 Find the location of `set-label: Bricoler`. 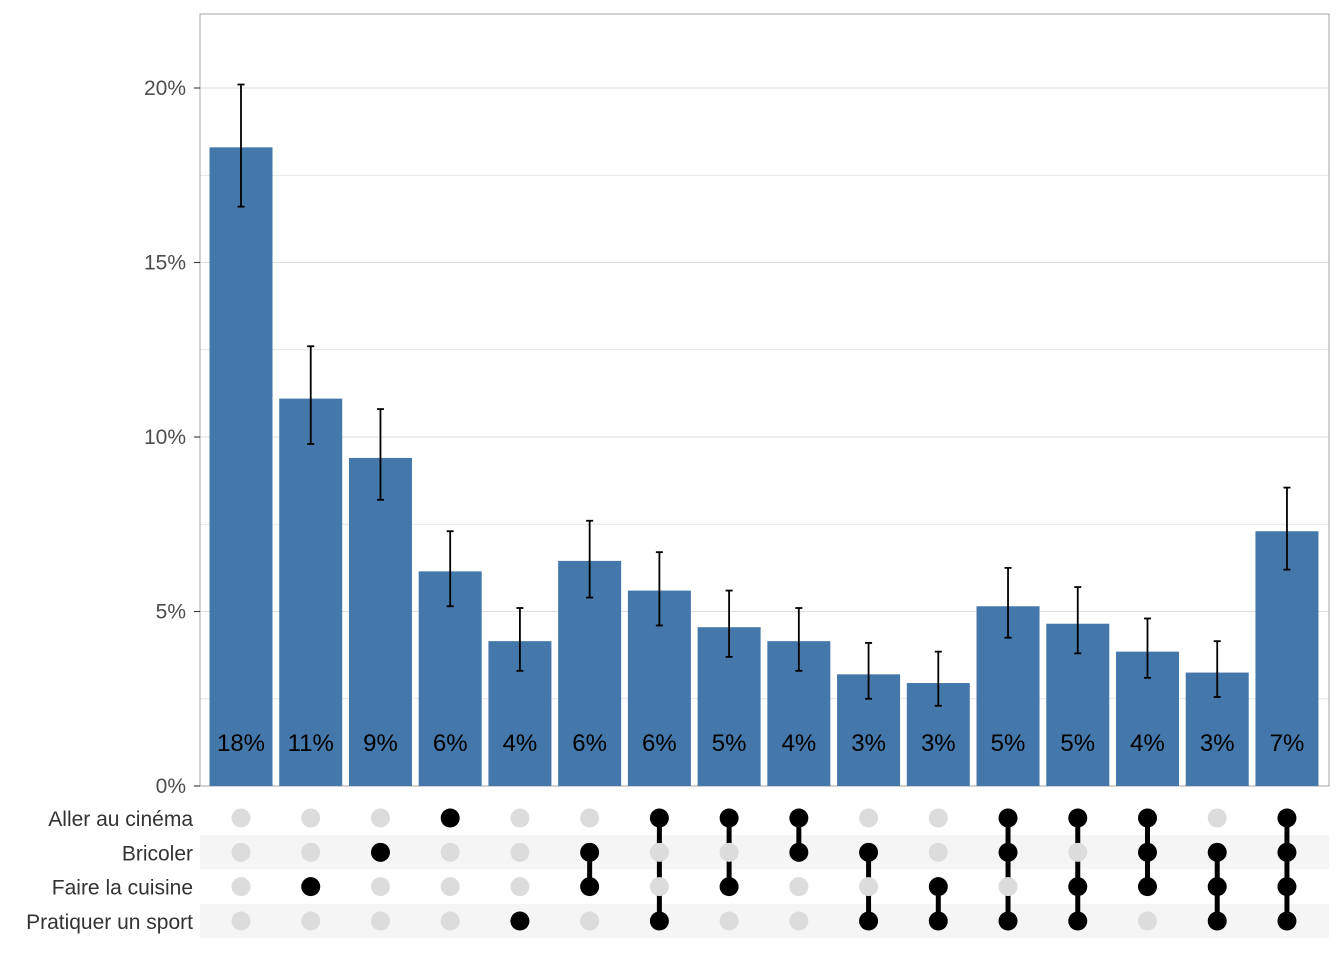

set-label: Bricoler is located at coordinates (157, 853).